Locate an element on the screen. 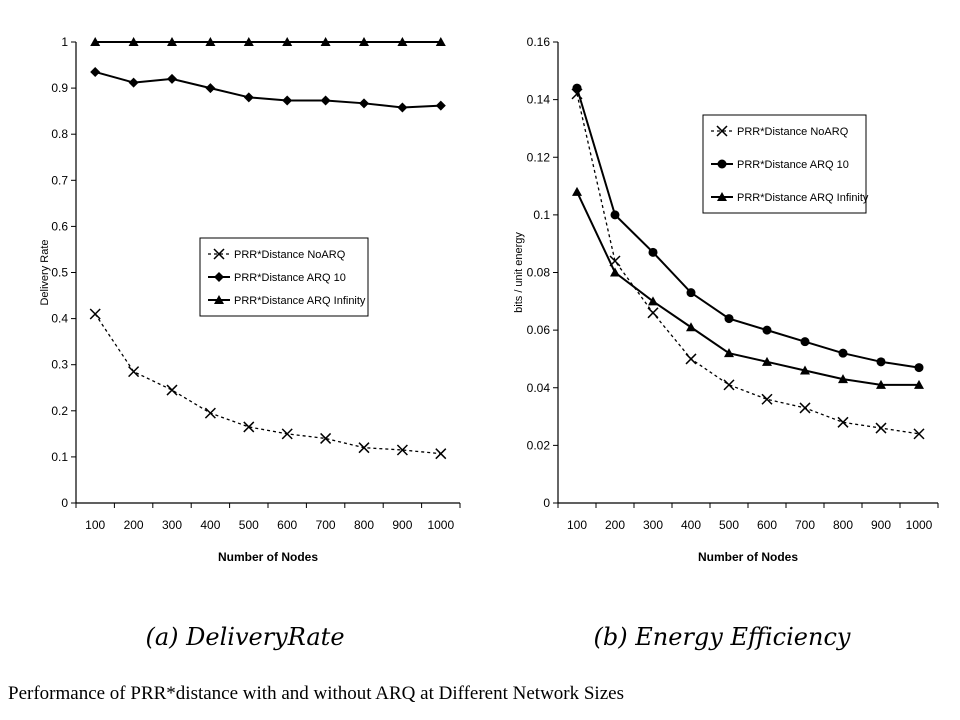  x-tick-label: 500 is located at coordinates (729, 525).